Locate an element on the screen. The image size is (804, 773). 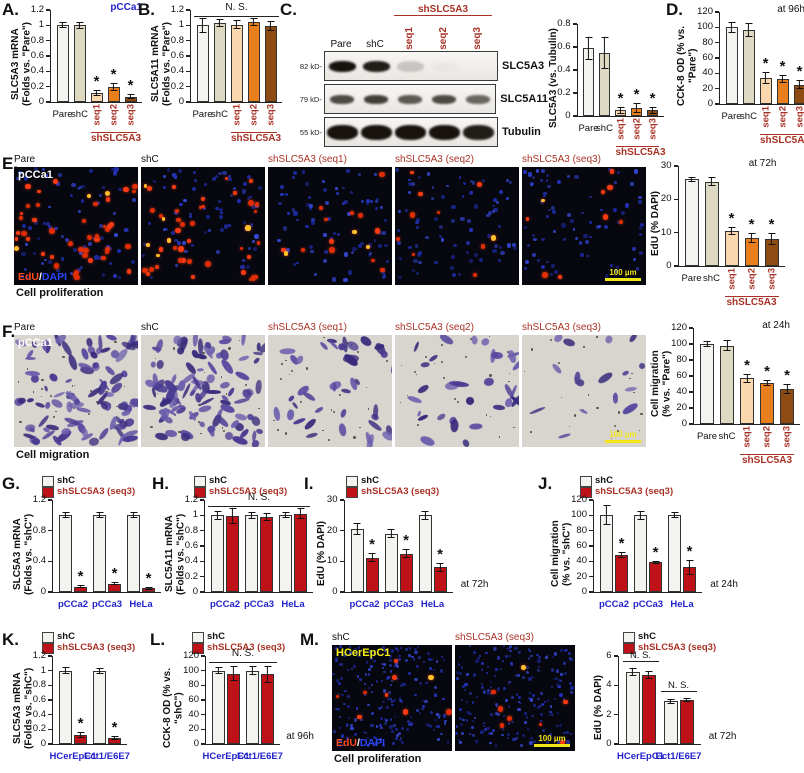
significance-star: * is located at coordinates (80, 724).